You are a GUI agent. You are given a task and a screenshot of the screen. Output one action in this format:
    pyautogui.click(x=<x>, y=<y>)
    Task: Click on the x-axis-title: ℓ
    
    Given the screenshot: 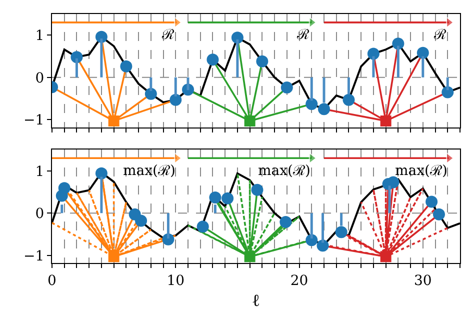 What is the action you would take?
    pyautogui.click(x=256, y=301)
    